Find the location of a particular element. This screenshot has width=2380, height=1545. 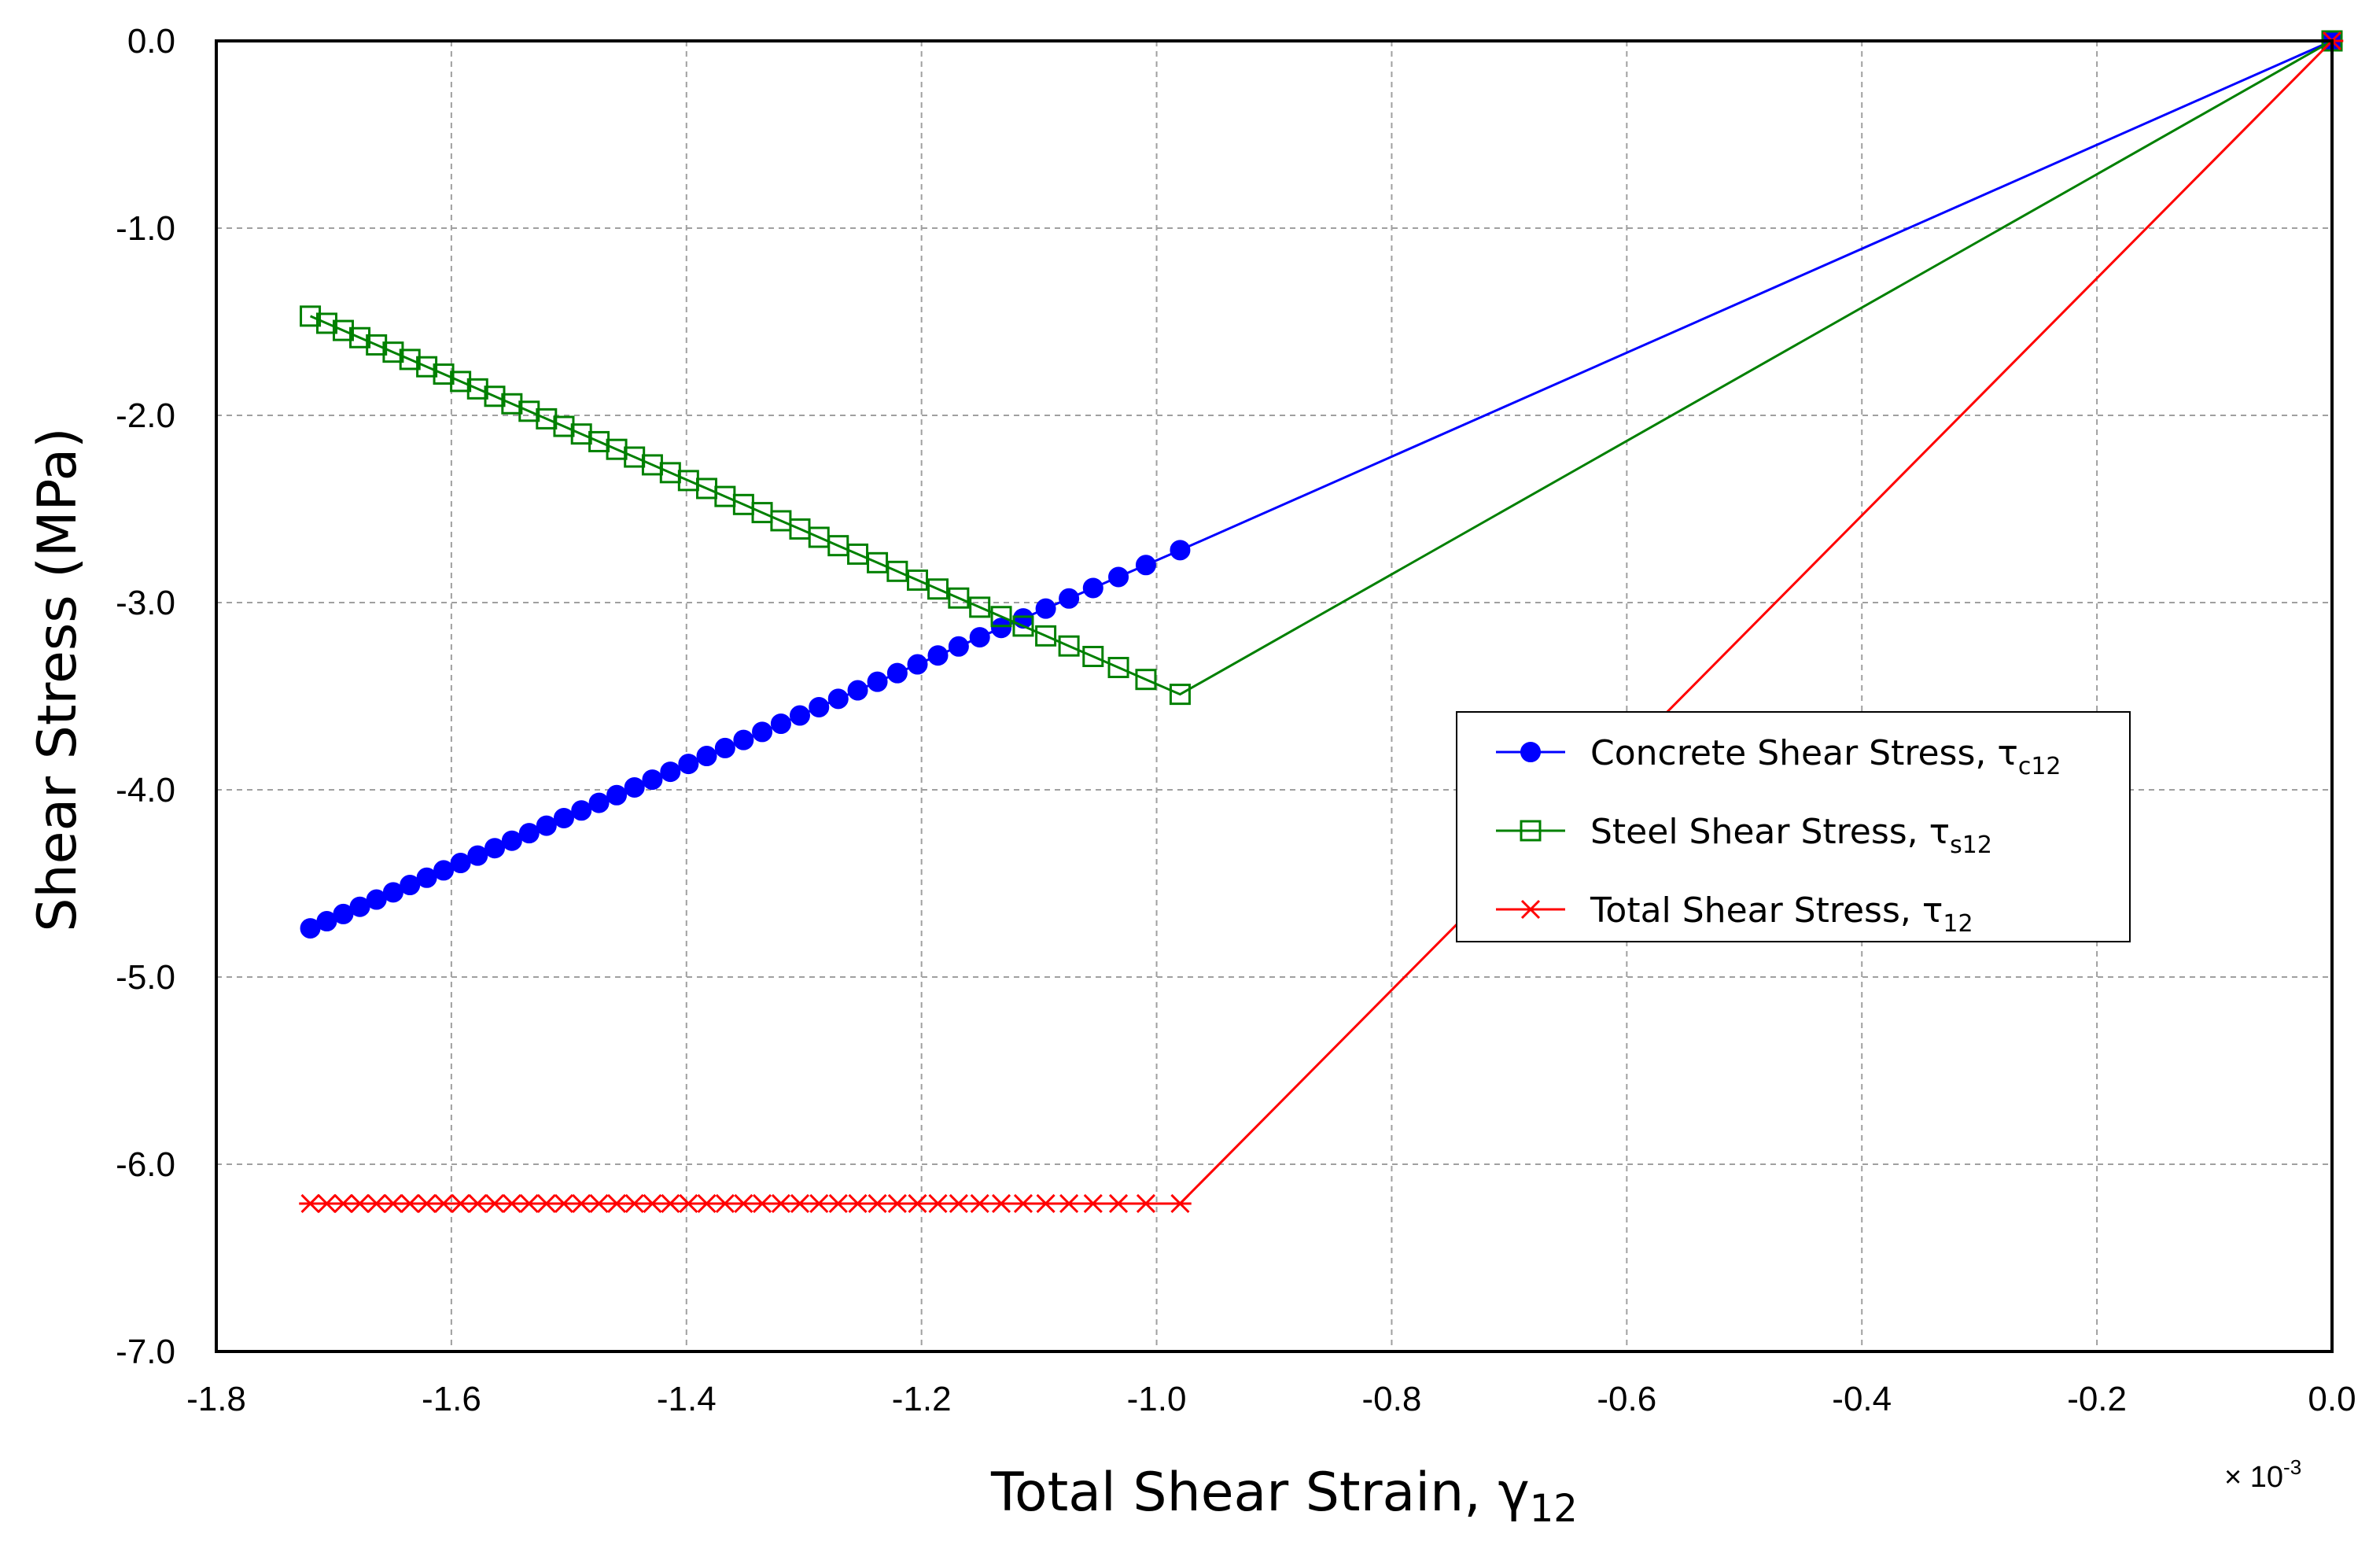

x-axis-title-sub: 12 is located at coordinates (1554, 1509).